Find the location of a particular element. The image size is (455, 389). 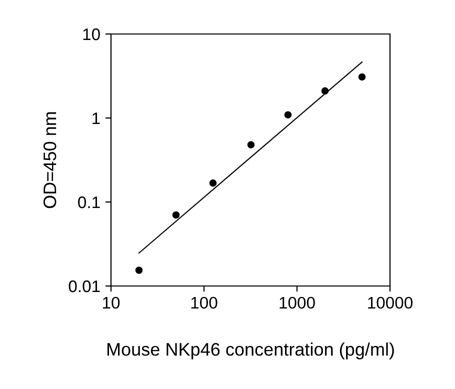

y-tick-label: 0.01 is located at coordinates (84, 286).